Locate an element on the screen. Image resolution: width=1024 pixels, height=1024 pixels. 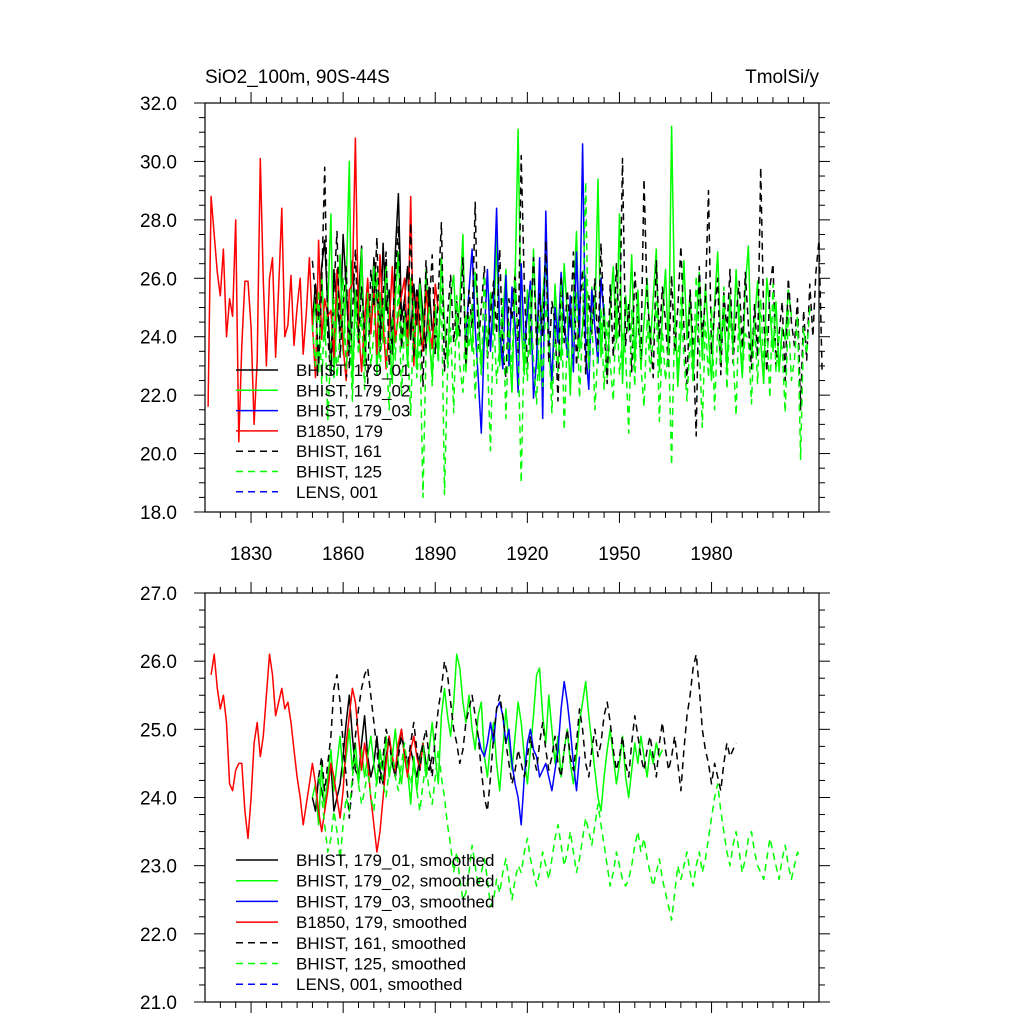
legend-label-4: B1850, 179, smoothed is located at coordinates (381, 922).